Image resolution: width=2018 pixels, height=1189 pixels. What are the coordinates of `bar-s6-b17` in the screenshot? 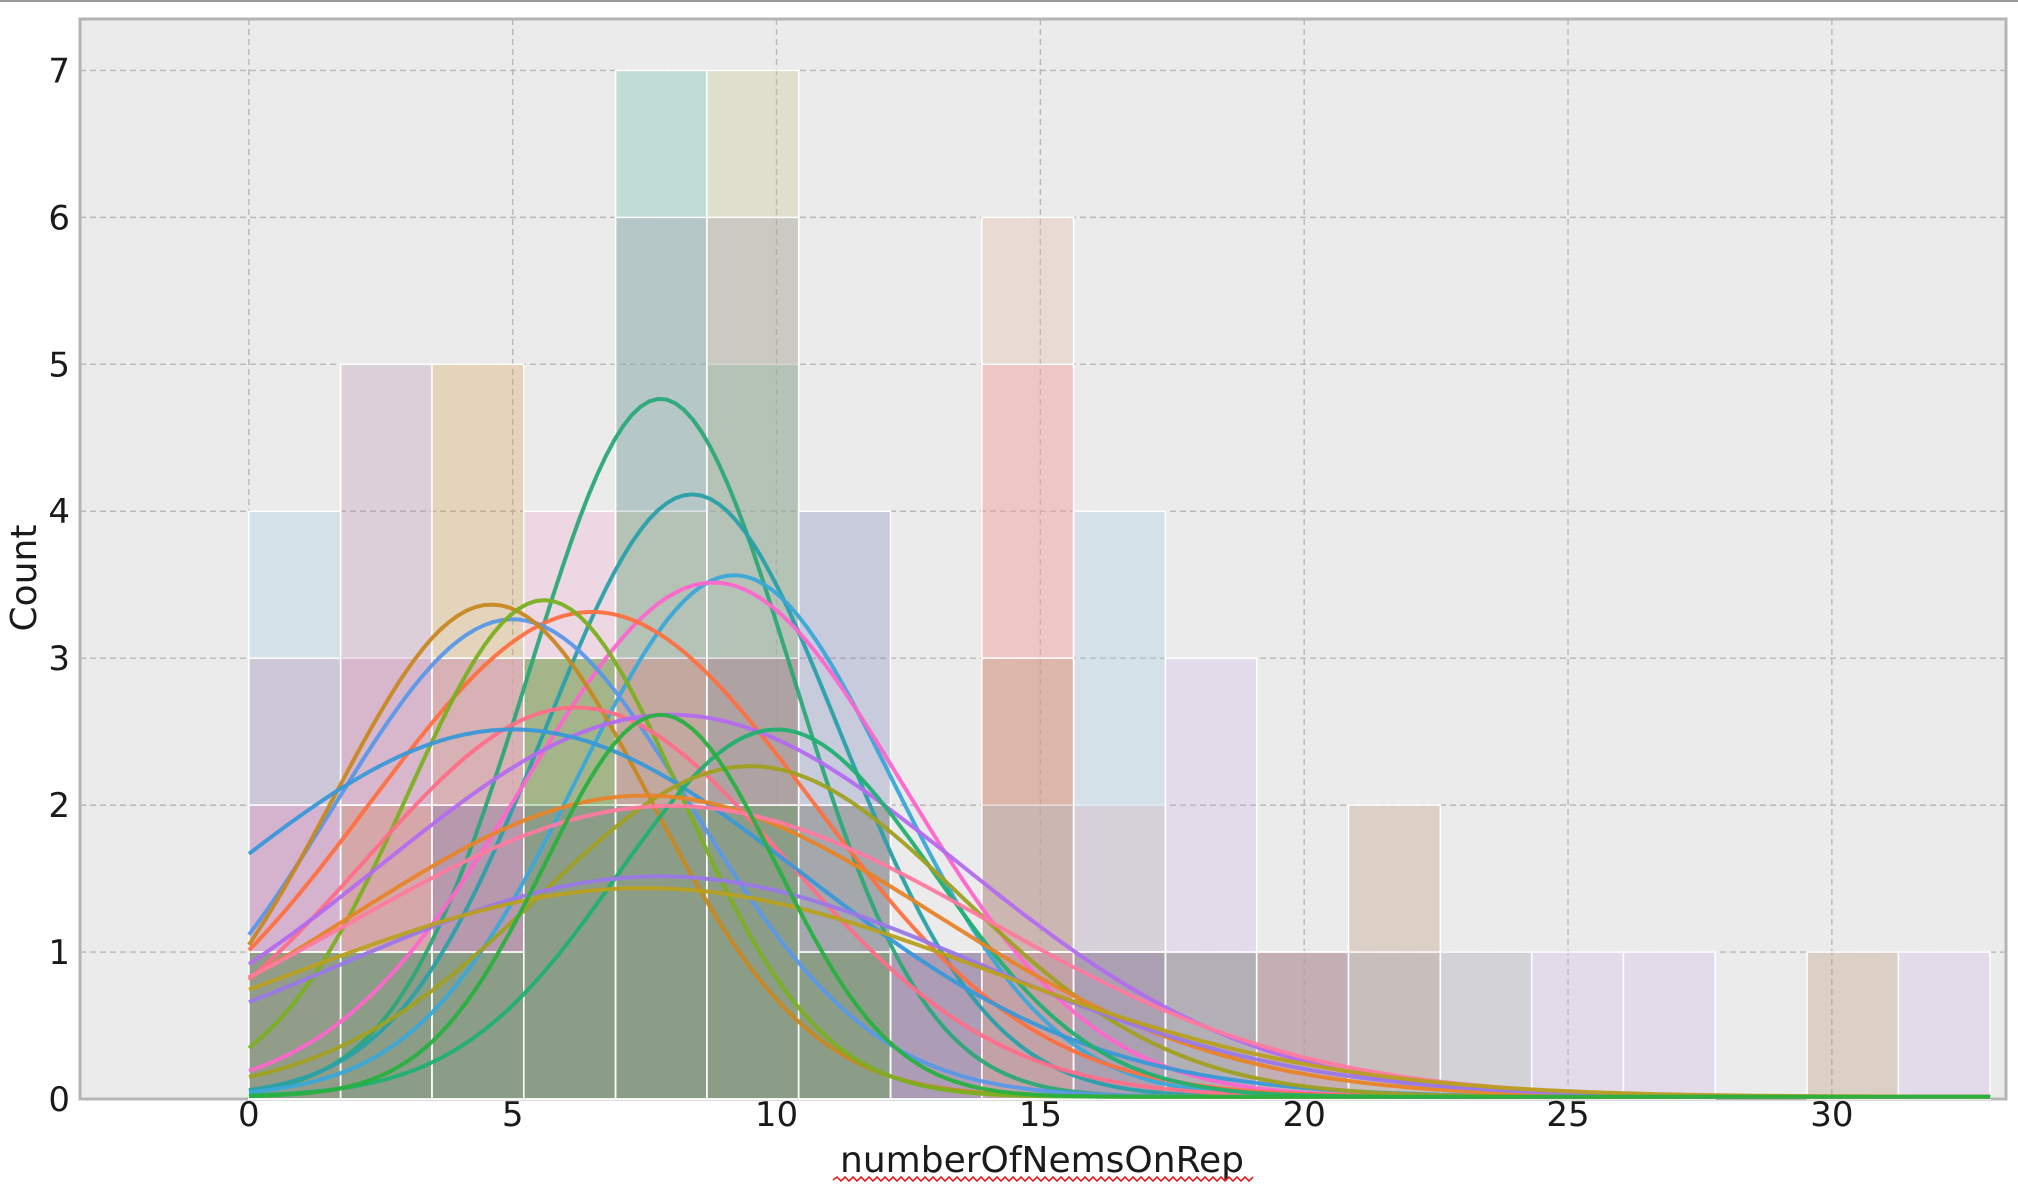 It's located at (1853, 1025).